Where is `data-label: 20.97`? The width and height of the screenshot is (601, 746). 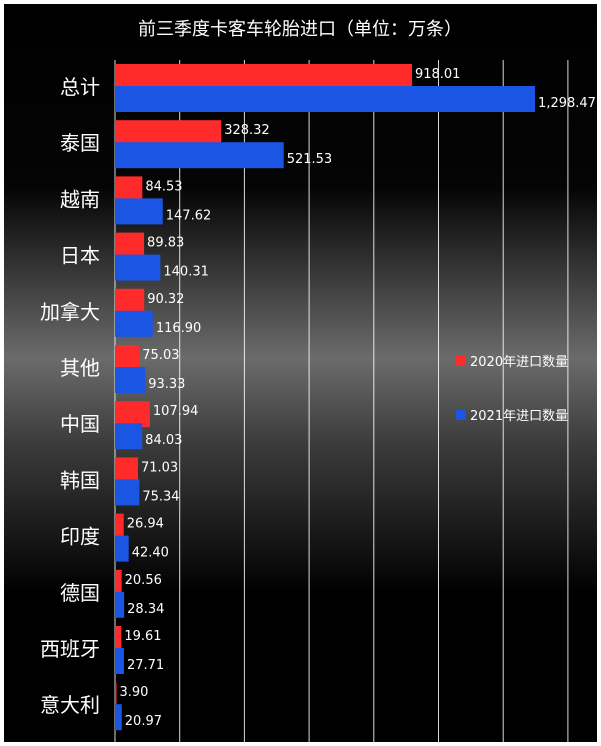 data-label: 20.97 is located at coordinates (143, 721).